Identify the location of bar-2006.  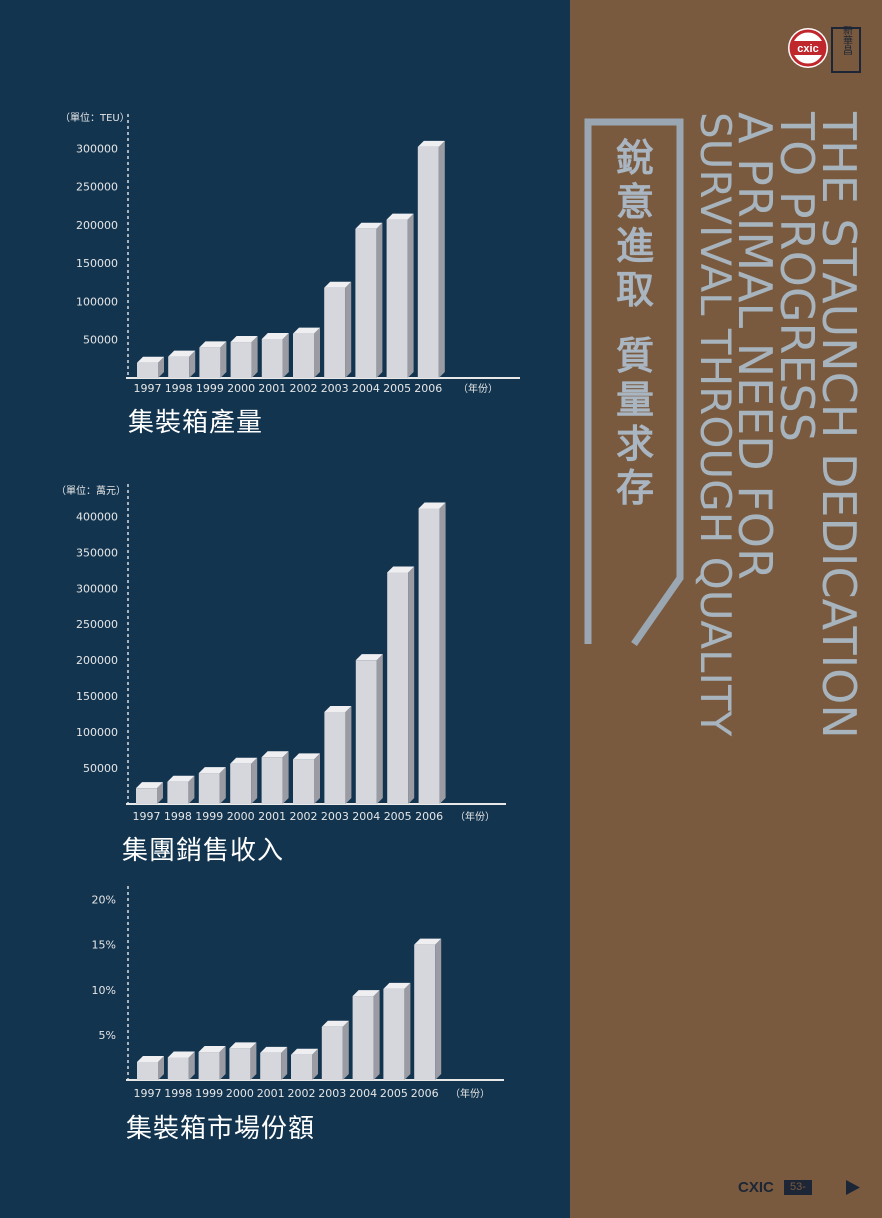
(431, 259).